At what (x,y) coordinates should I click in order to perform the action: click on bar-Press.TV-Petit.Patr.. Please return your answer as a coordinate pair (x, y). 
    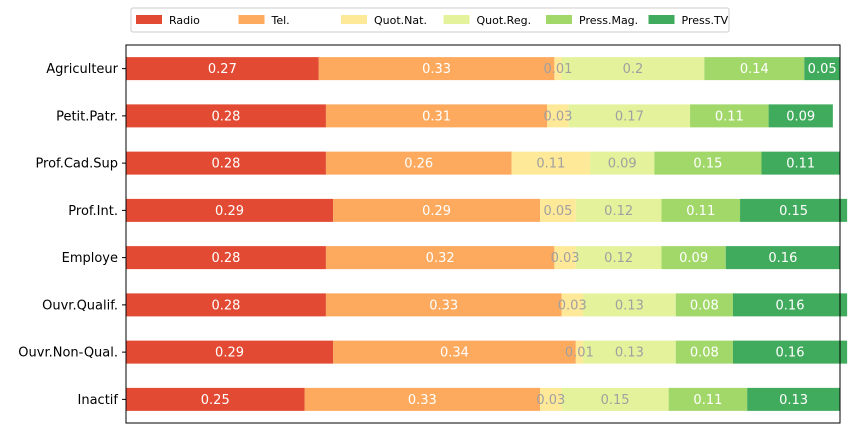
    Looking at the image, I should click on (800, 116).